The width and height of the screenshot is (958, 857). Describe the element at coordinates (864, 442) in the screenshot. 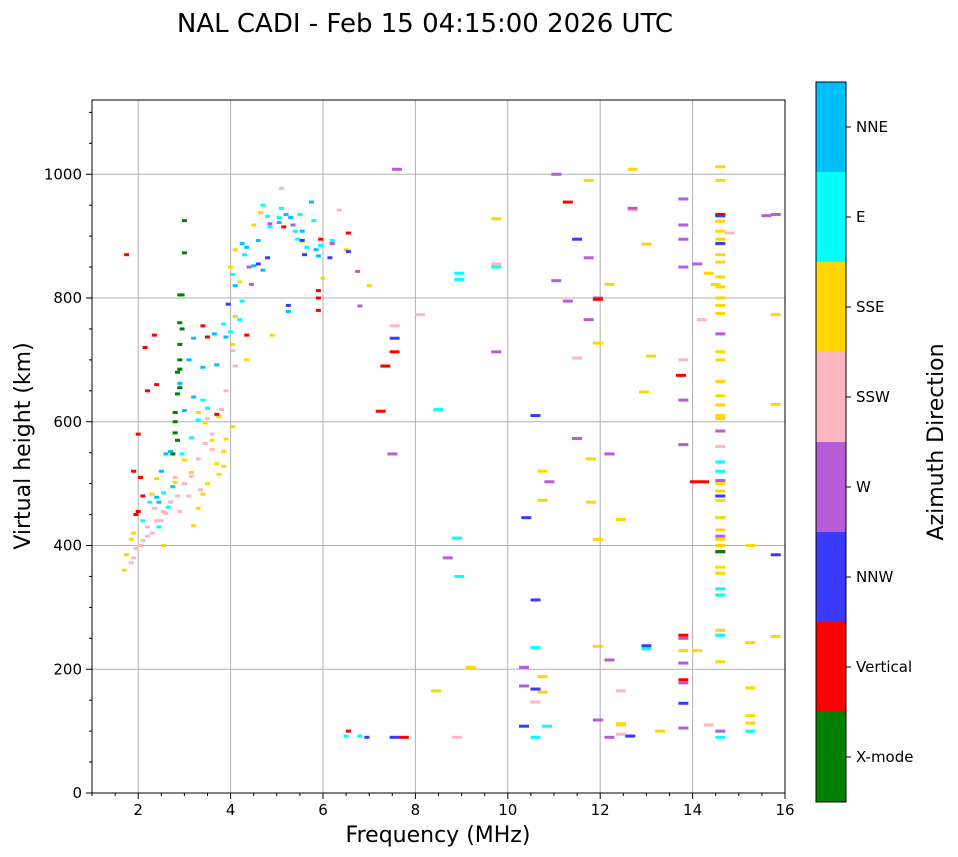

I see `colorbar: X-mode Vertical NNW W SSW SSE E NNE` at that location.